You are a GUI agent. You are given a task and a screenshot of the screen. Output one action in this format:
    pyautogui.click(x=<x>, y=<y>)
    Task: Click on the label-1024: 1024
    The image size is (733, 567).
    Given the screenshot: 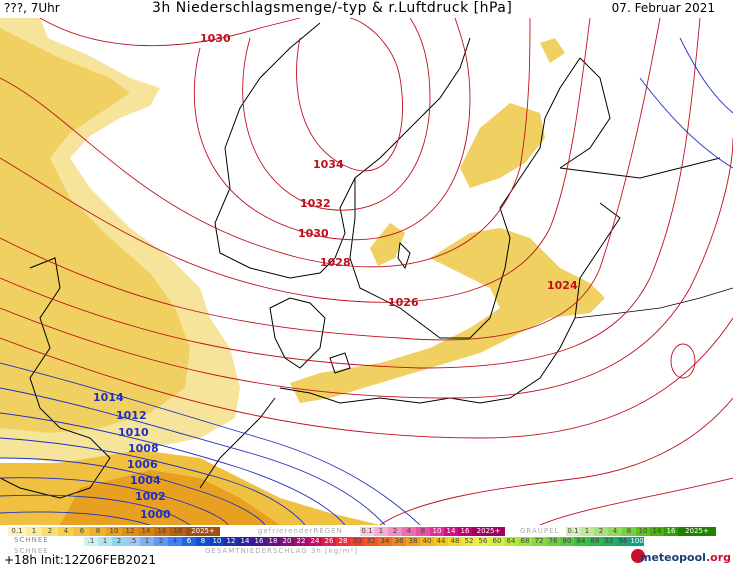 What is the action you would take?
    pyautogui.click(x=562, y=285)
    